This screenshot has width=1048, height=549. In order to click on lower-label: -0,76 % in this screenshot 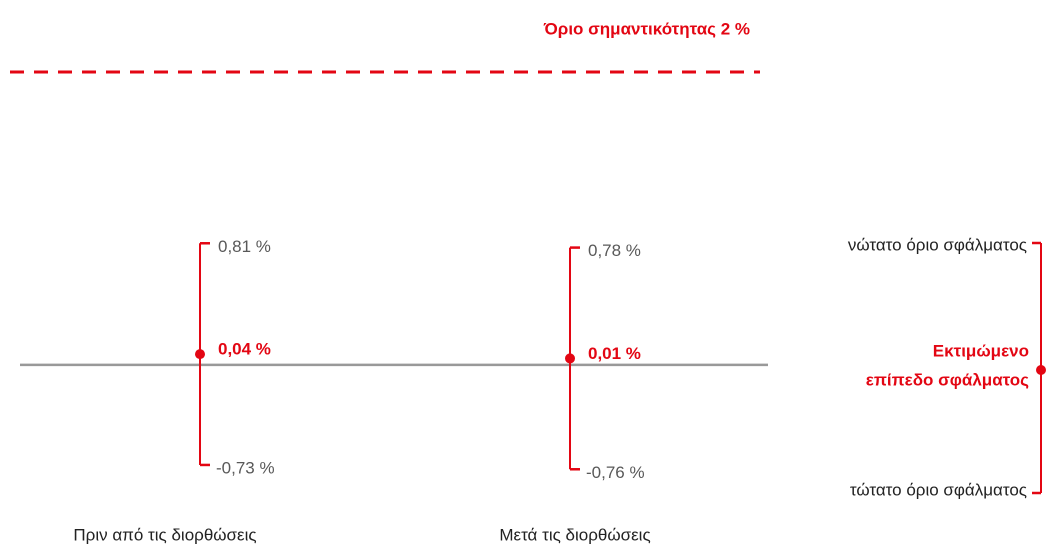, I will do `click(615, 472)`.